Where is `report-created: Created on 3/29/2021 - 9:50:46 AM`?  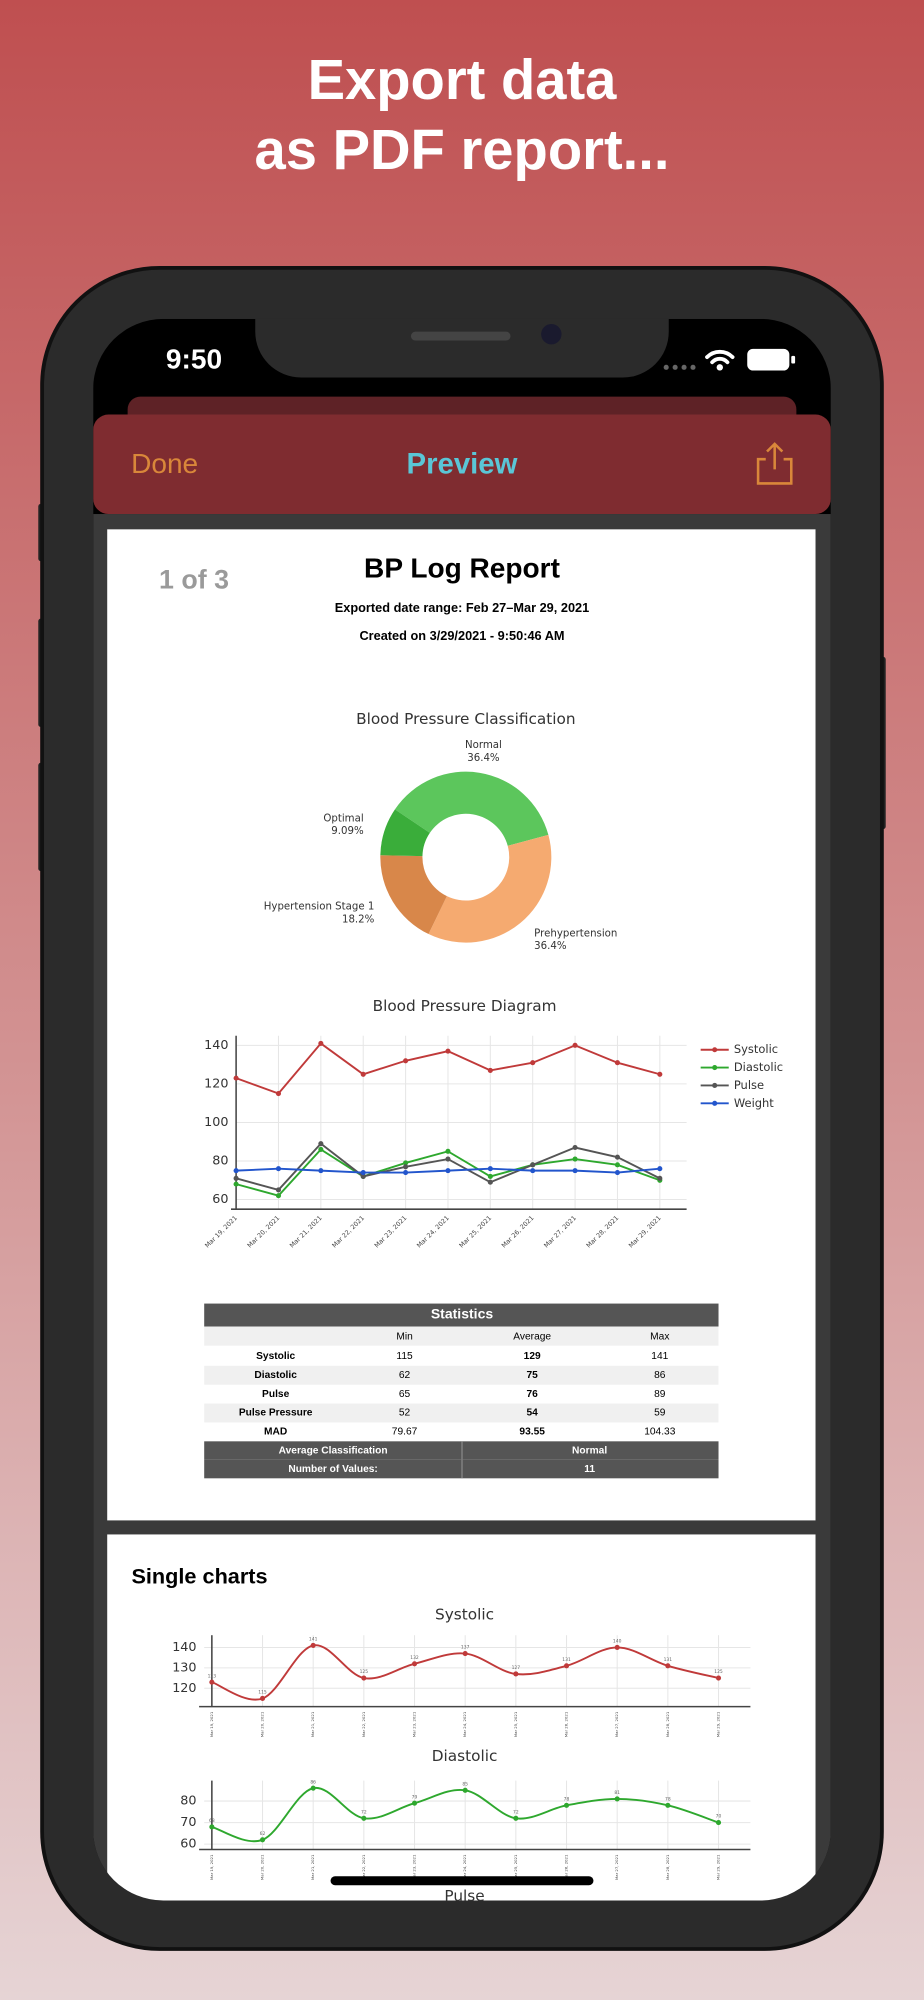 report-created: Created on 3/29/2021 - 9:50:46 AM is located at coordinates (461, 635).